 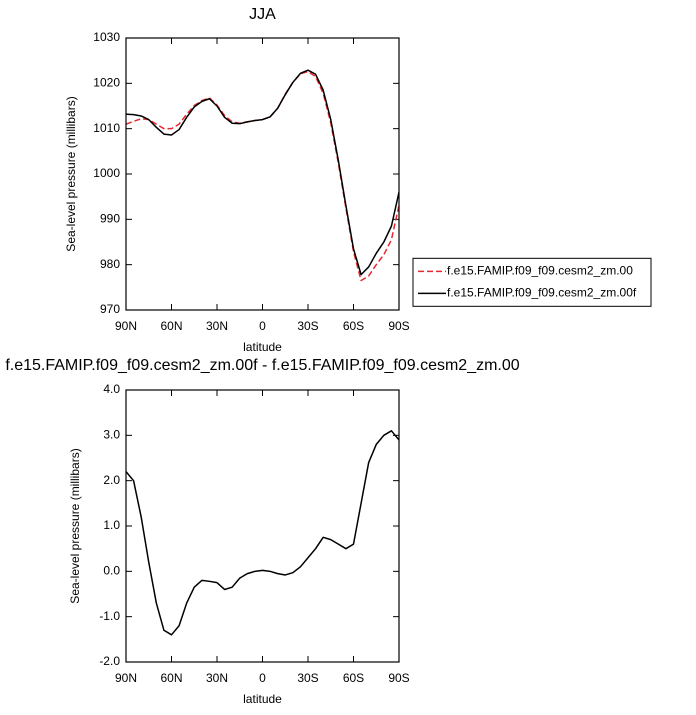 I want to click on y-tick-label: 990, so click(x=110, y=219).